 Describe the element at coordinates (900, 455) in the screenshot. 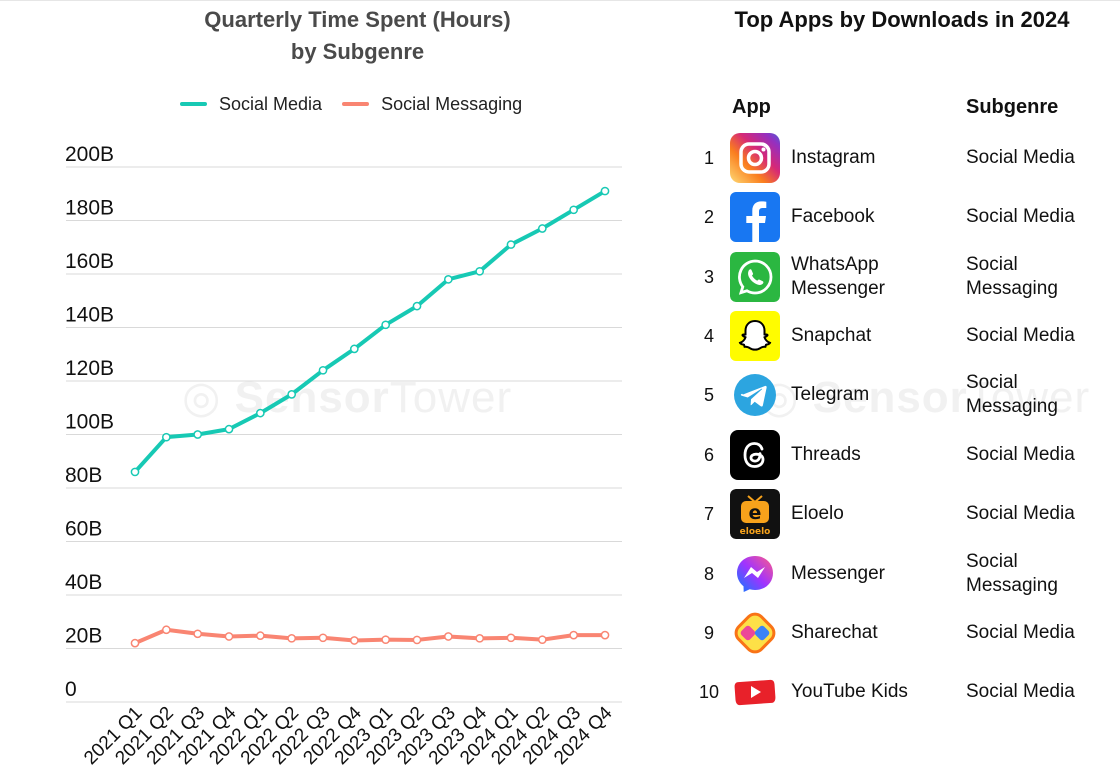

I see `table-row: 6 Threads Social Media` at that location.